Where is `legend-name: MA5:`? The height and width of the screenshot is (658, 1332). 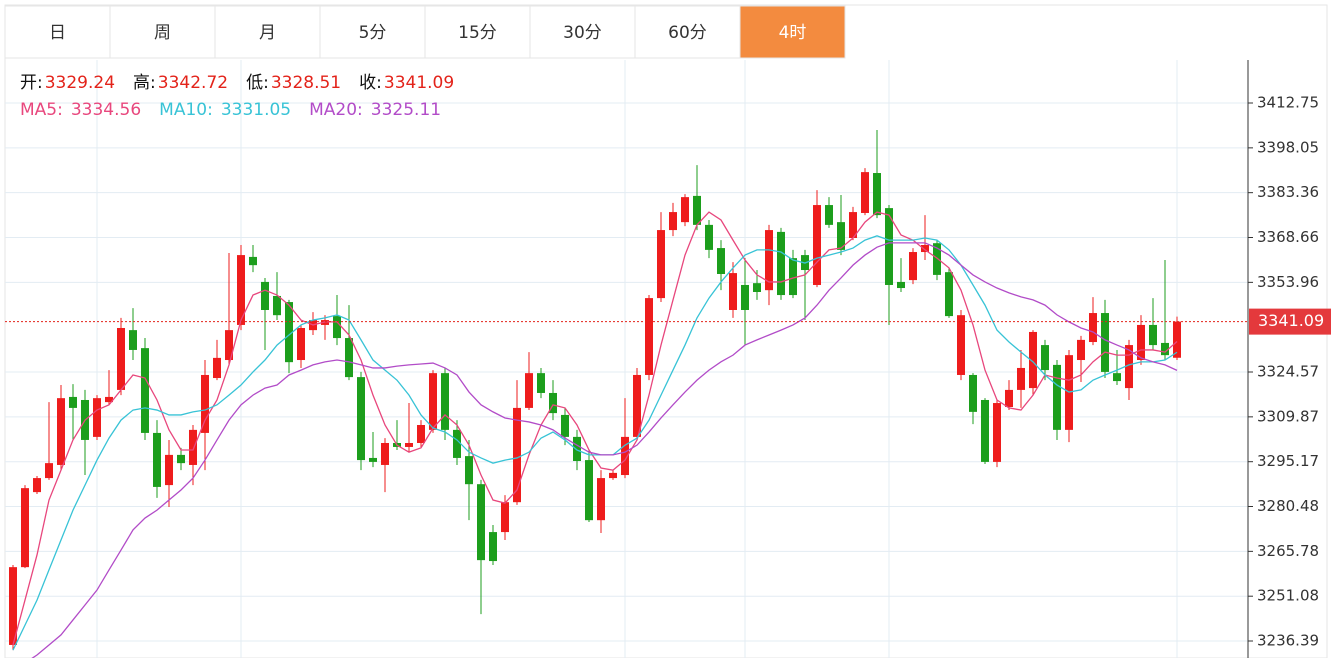 legend-name: MA5: is located at coordinates (41, 110).